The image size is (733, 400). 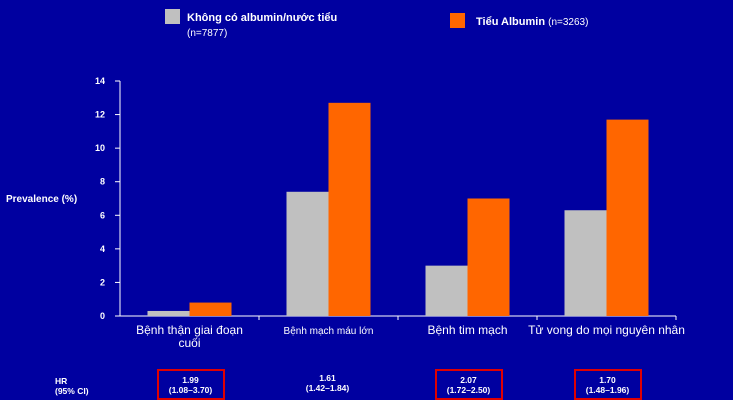 I want to click on y-tick-label: 12, so click(x=100, y=115).